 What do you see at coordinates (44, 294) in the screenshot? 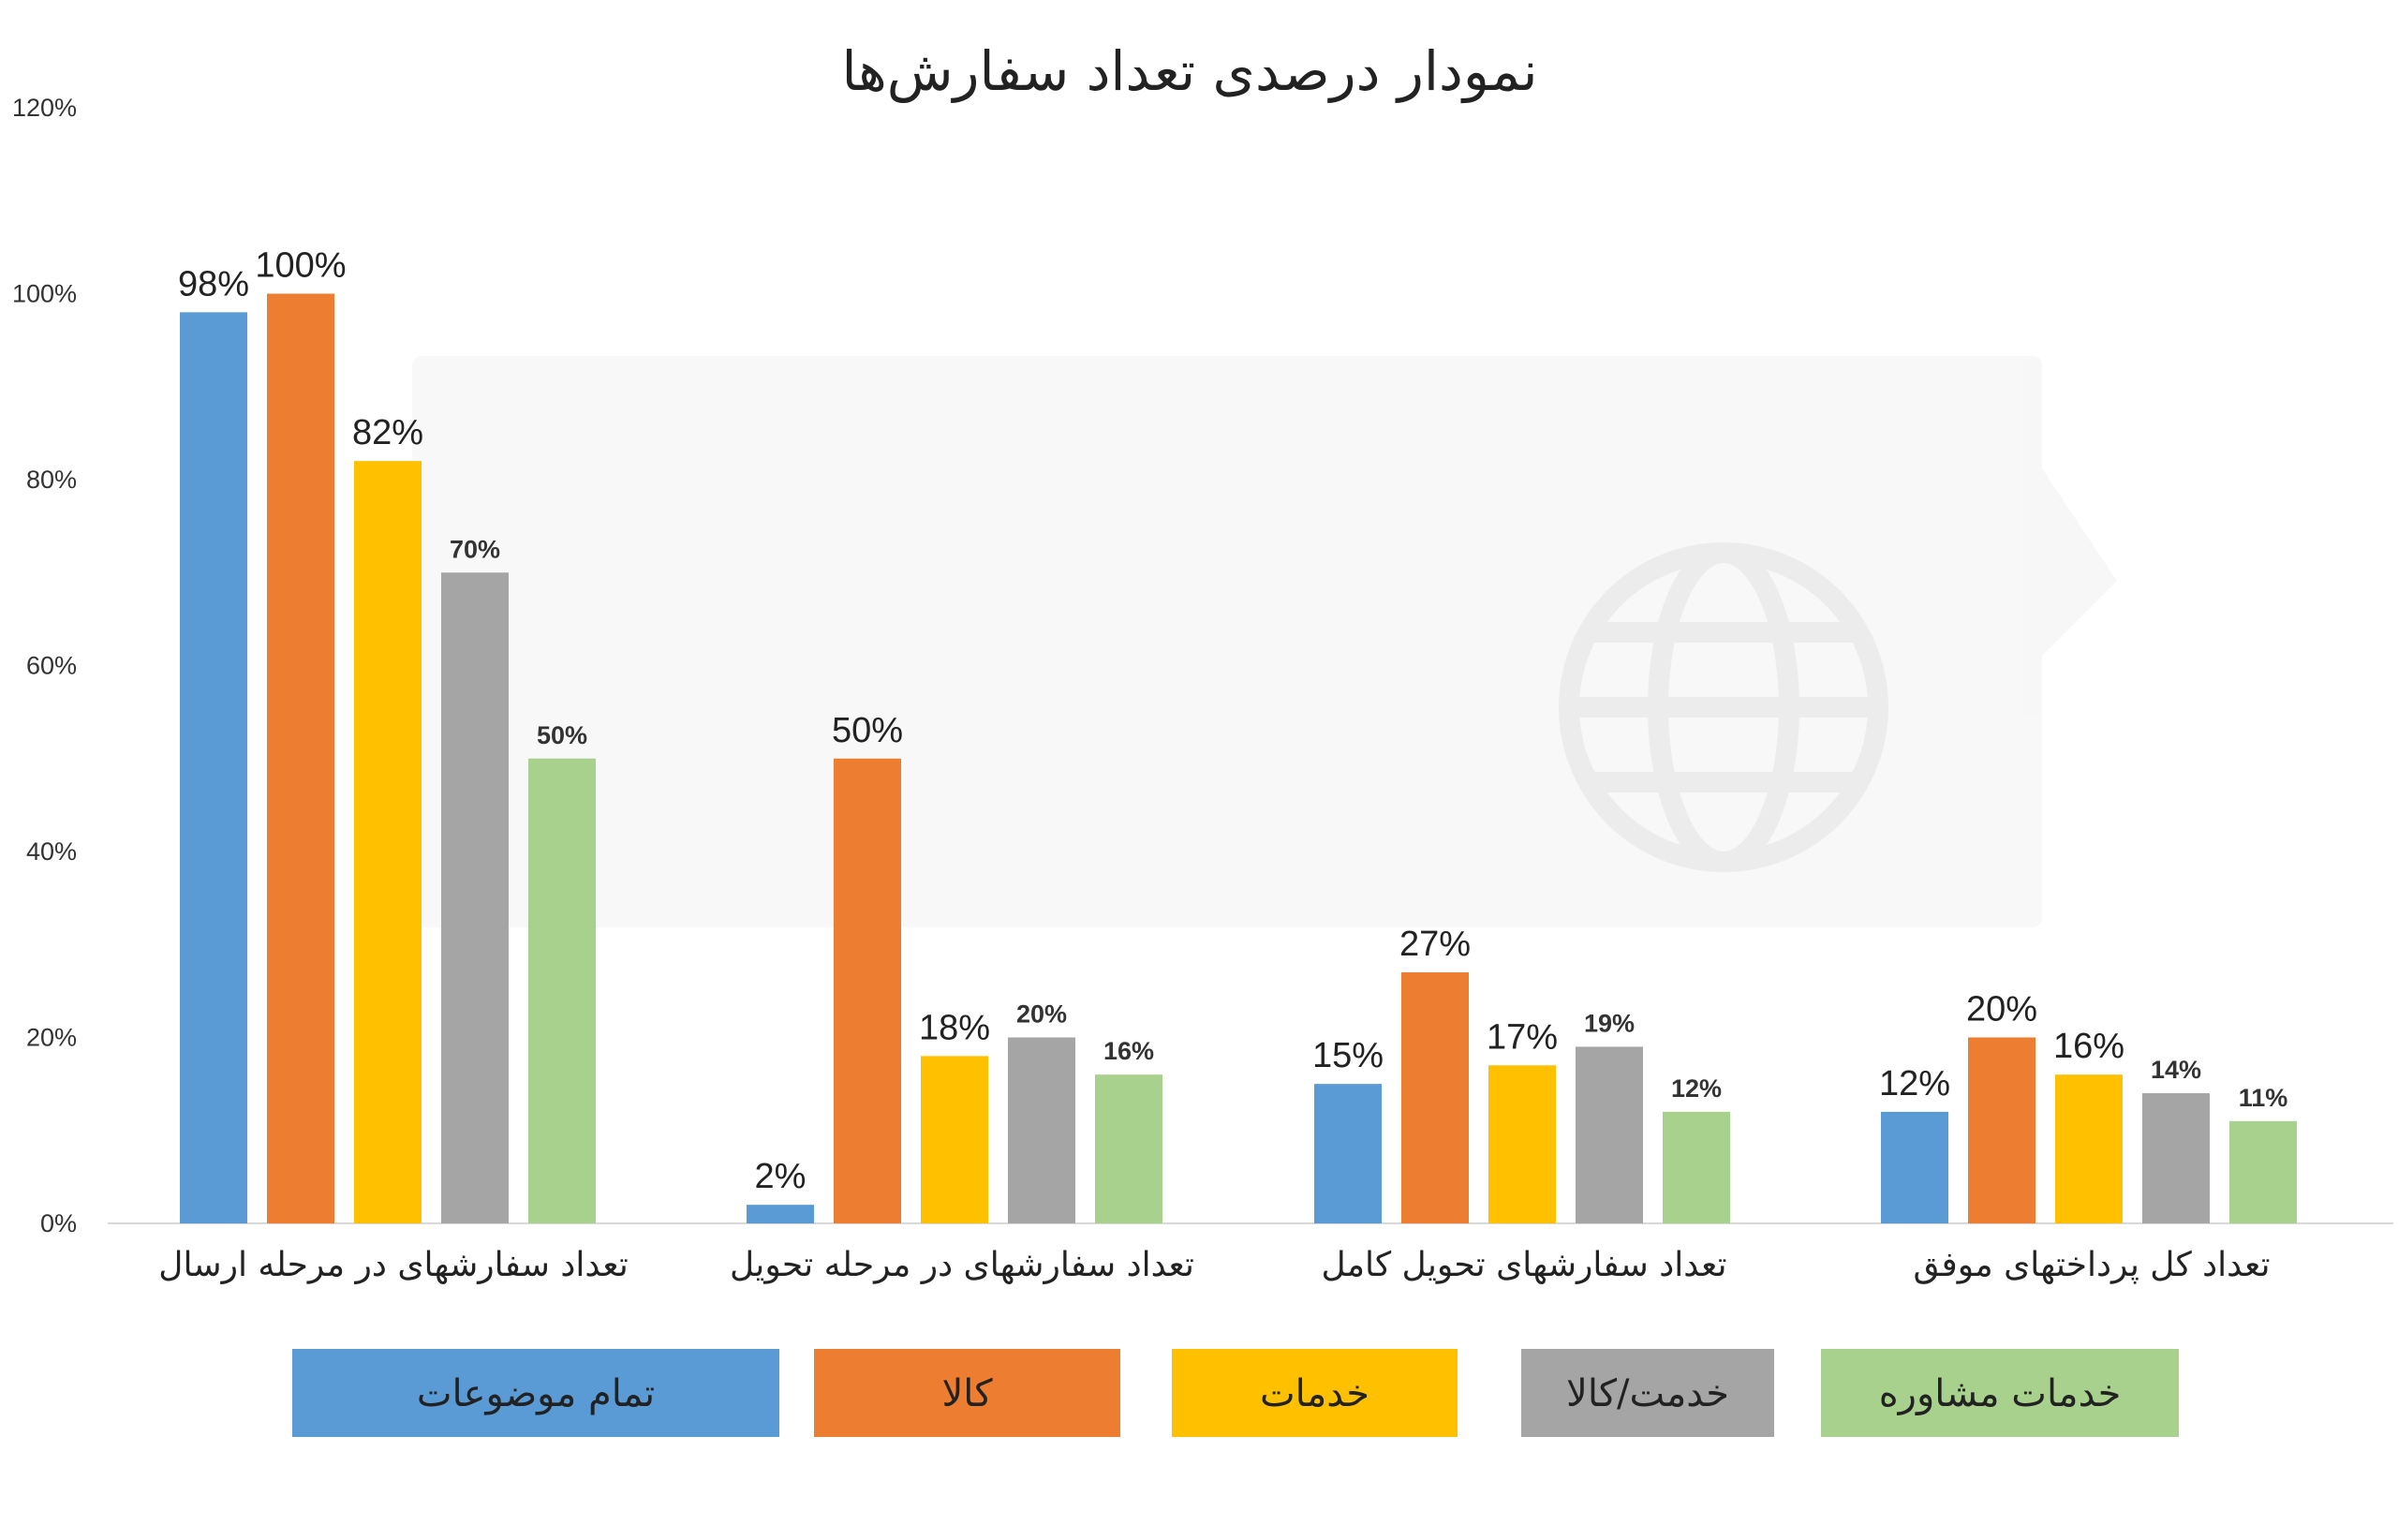
I see `y-tick-label: 100%` at bounding box center [44, 294].